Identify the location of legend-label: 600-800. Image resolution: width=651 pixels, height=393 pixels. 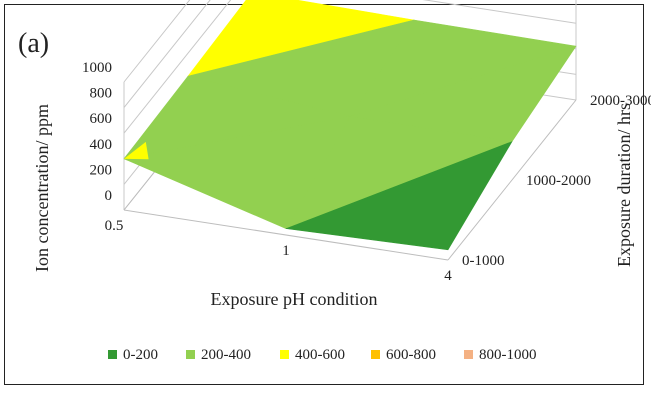
(411, 355).